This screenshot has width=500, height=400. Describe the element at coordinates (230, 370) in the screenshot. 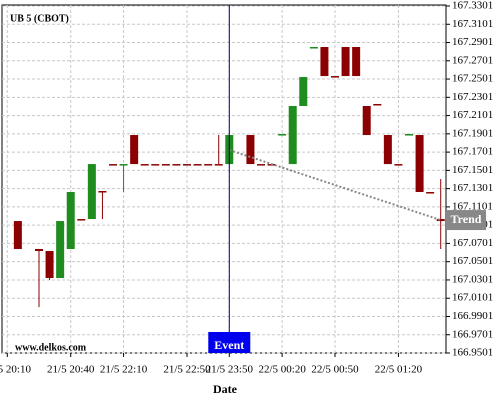

I see `x-tick-label: 21/5 23:50` at that location.